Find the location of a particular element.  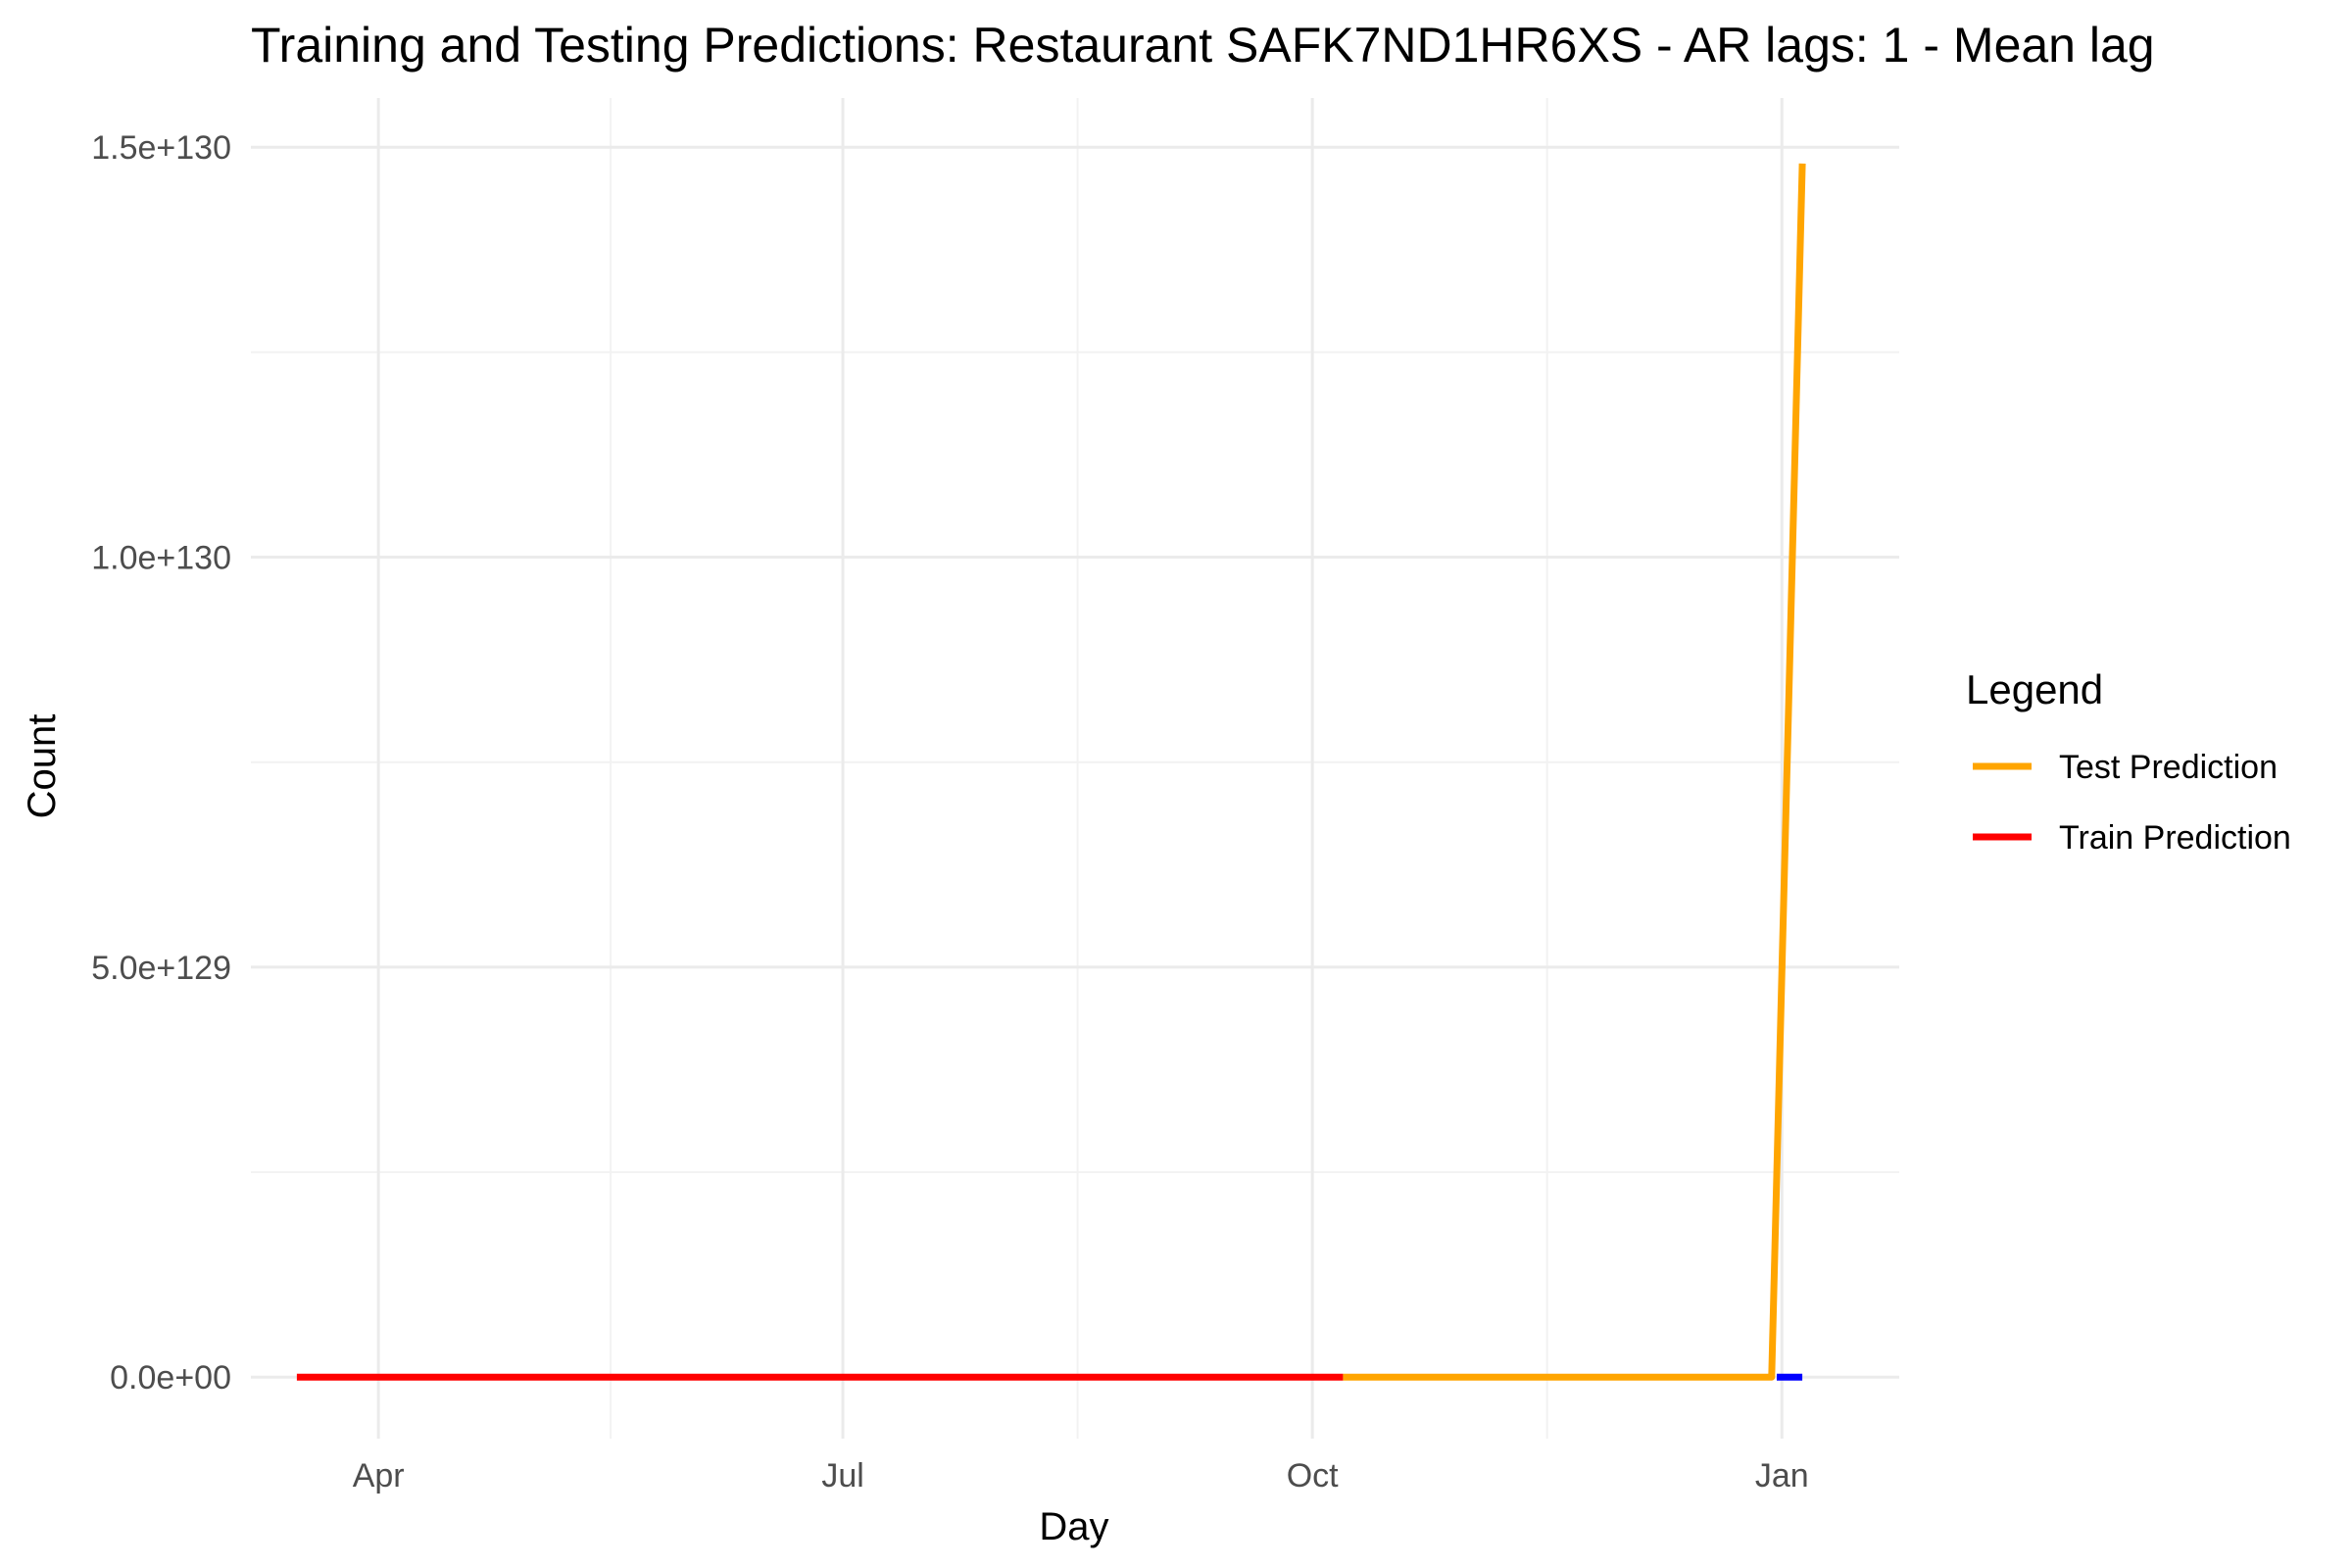

x-tick-labels: Apr Jul Oct Jan is located at coordinates (1081, 1475).